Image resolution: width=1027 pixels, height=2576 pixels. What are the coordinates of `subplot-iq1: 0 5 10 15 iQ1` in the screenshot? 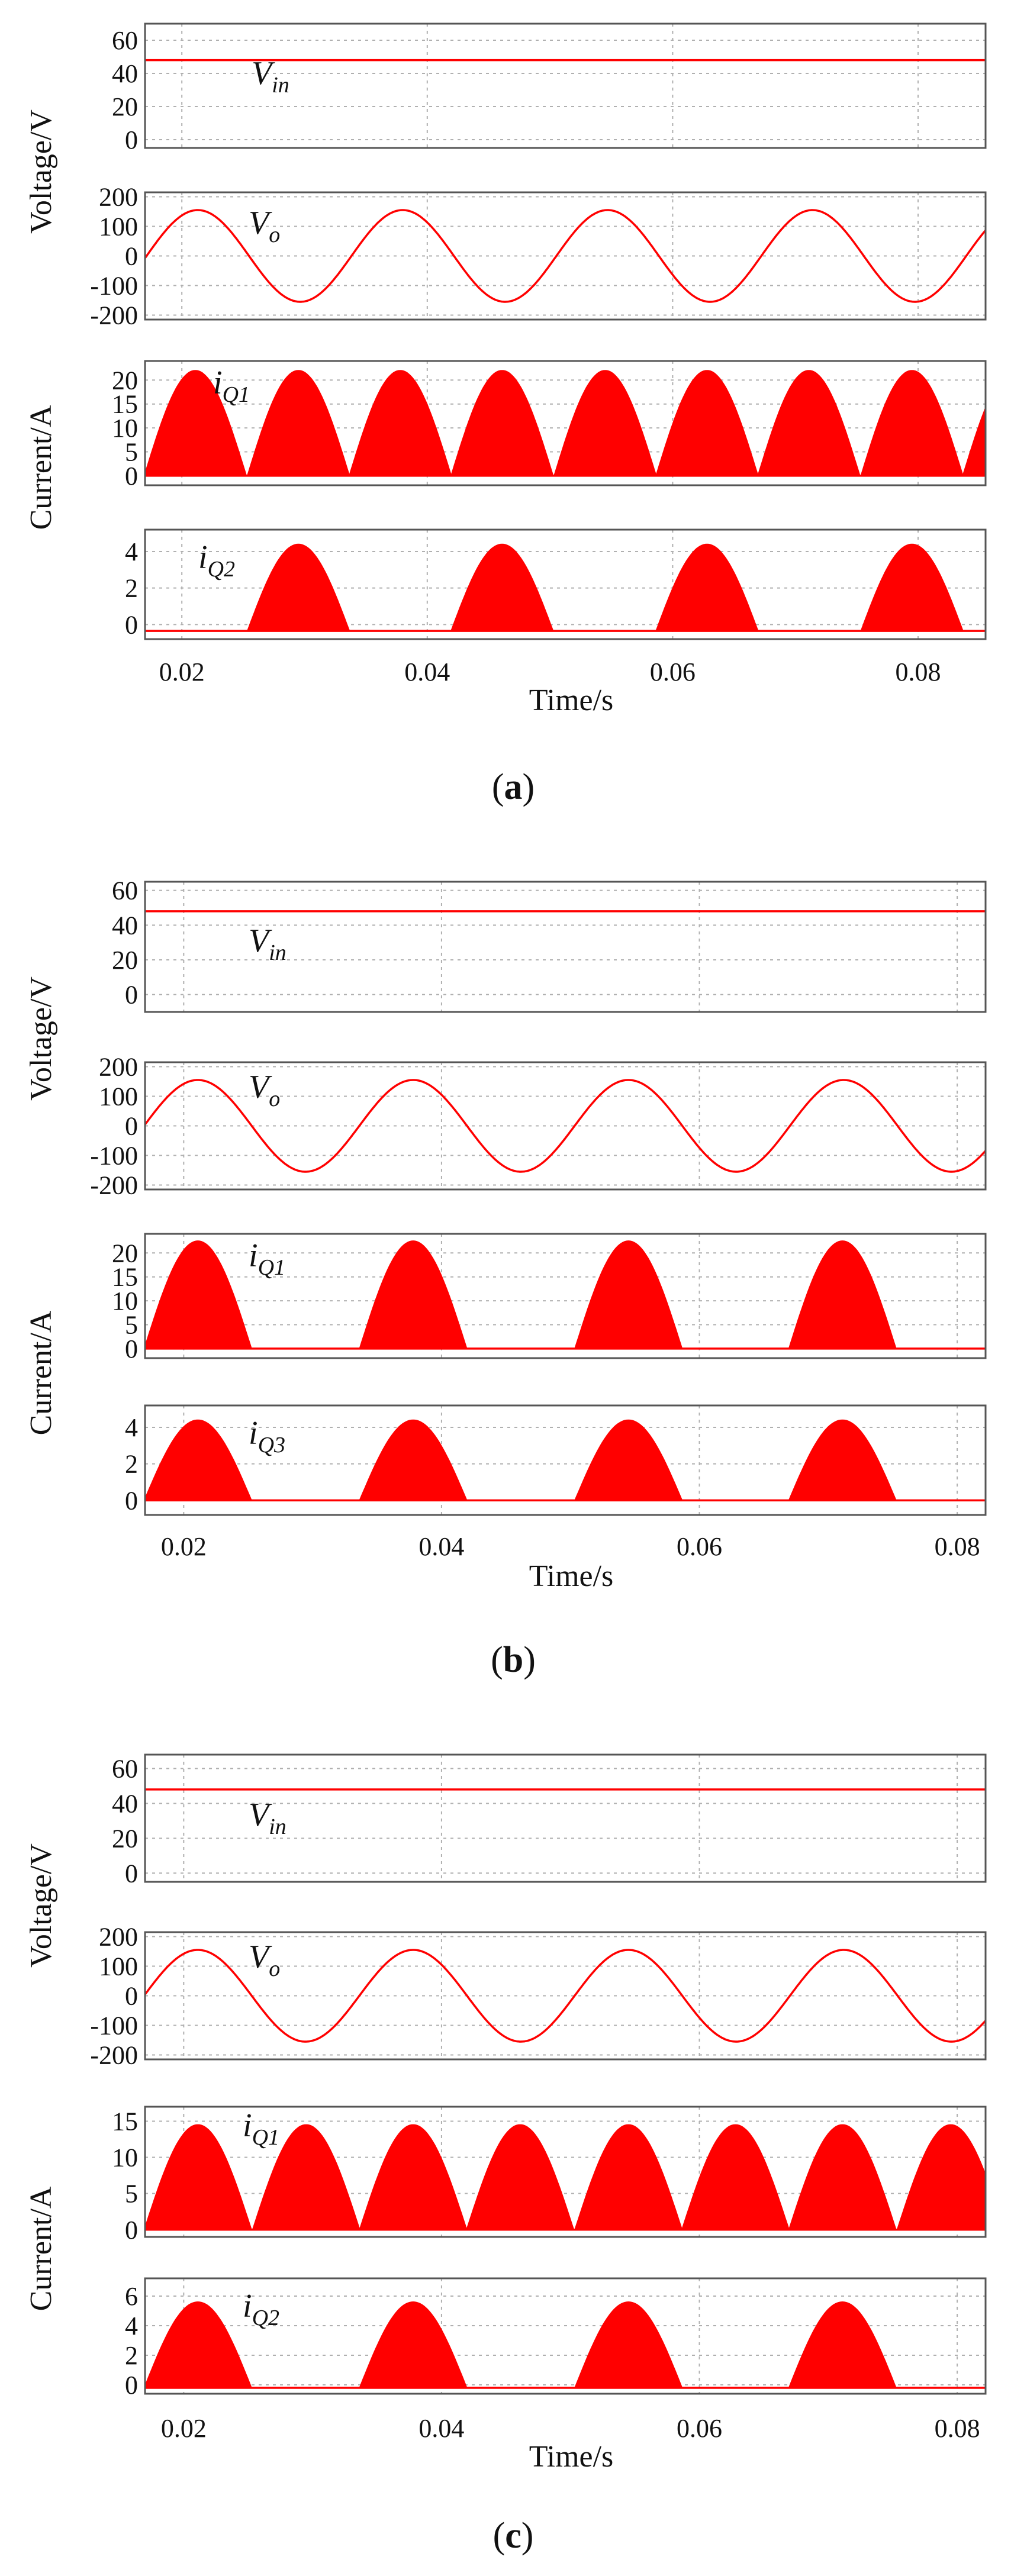 It's located at (569, 2175).